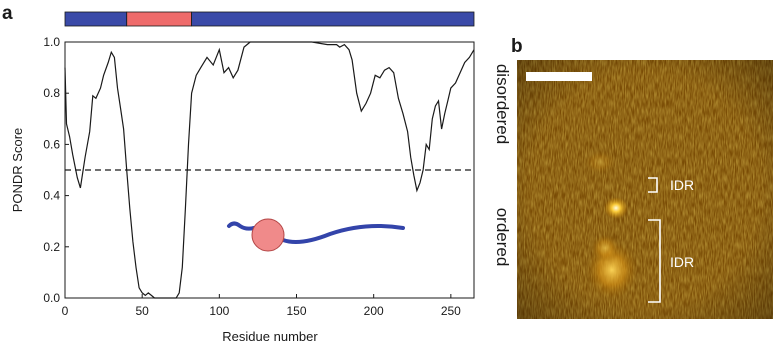 Image resolution: width=773 pixels, height=349 pixels. Describe the element at coordinates (343, 234) in the screenshot. I see `disordered-chain-right` at that location.